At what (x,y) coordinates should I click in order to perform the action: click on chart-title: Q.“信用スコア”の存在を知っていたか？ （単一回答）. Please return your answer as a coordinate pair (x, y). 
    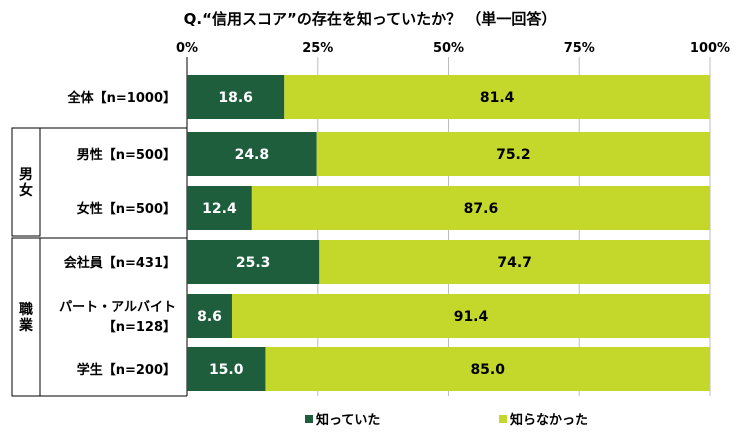
    Looking at the image, I should click on (370, 19).